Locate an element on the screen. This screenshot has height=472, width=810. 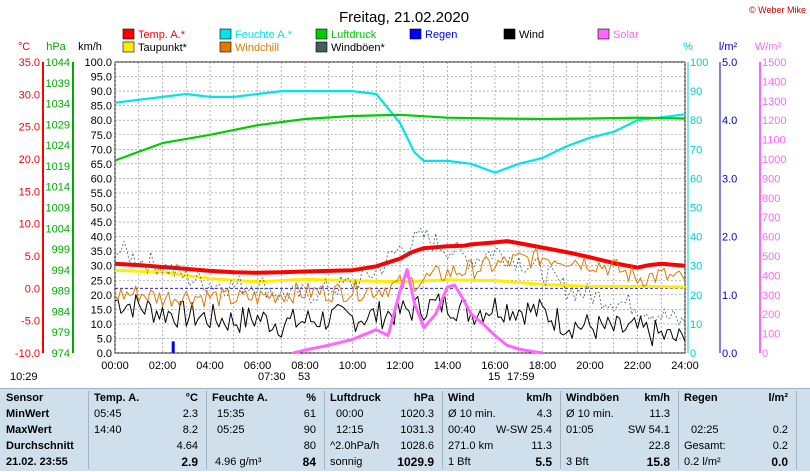
x-tick-label: 00:00 is located at coordinates (115, 366).